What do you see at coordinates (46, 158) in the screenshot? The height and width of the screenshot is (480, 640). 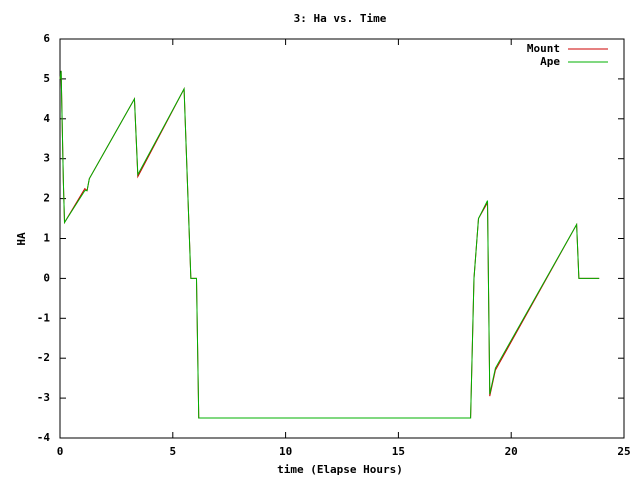 I see `y-tick-label: 3` at bounding box center [46, 158].